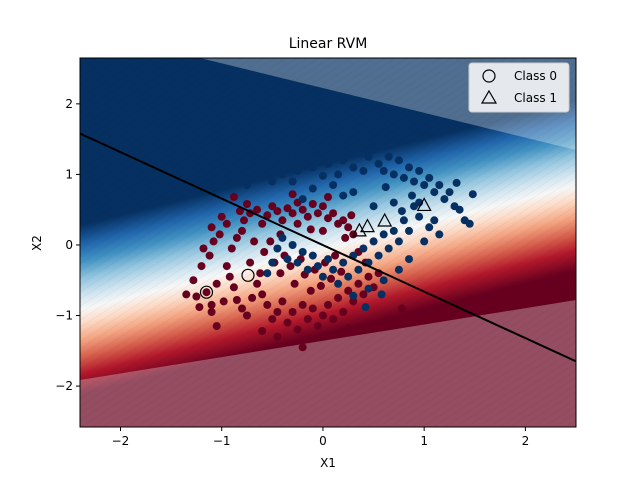  What do you see at coordinates (69, 174) in the screenshot?
I see `y-tick-label: 1` at bounding box center [69, 174].